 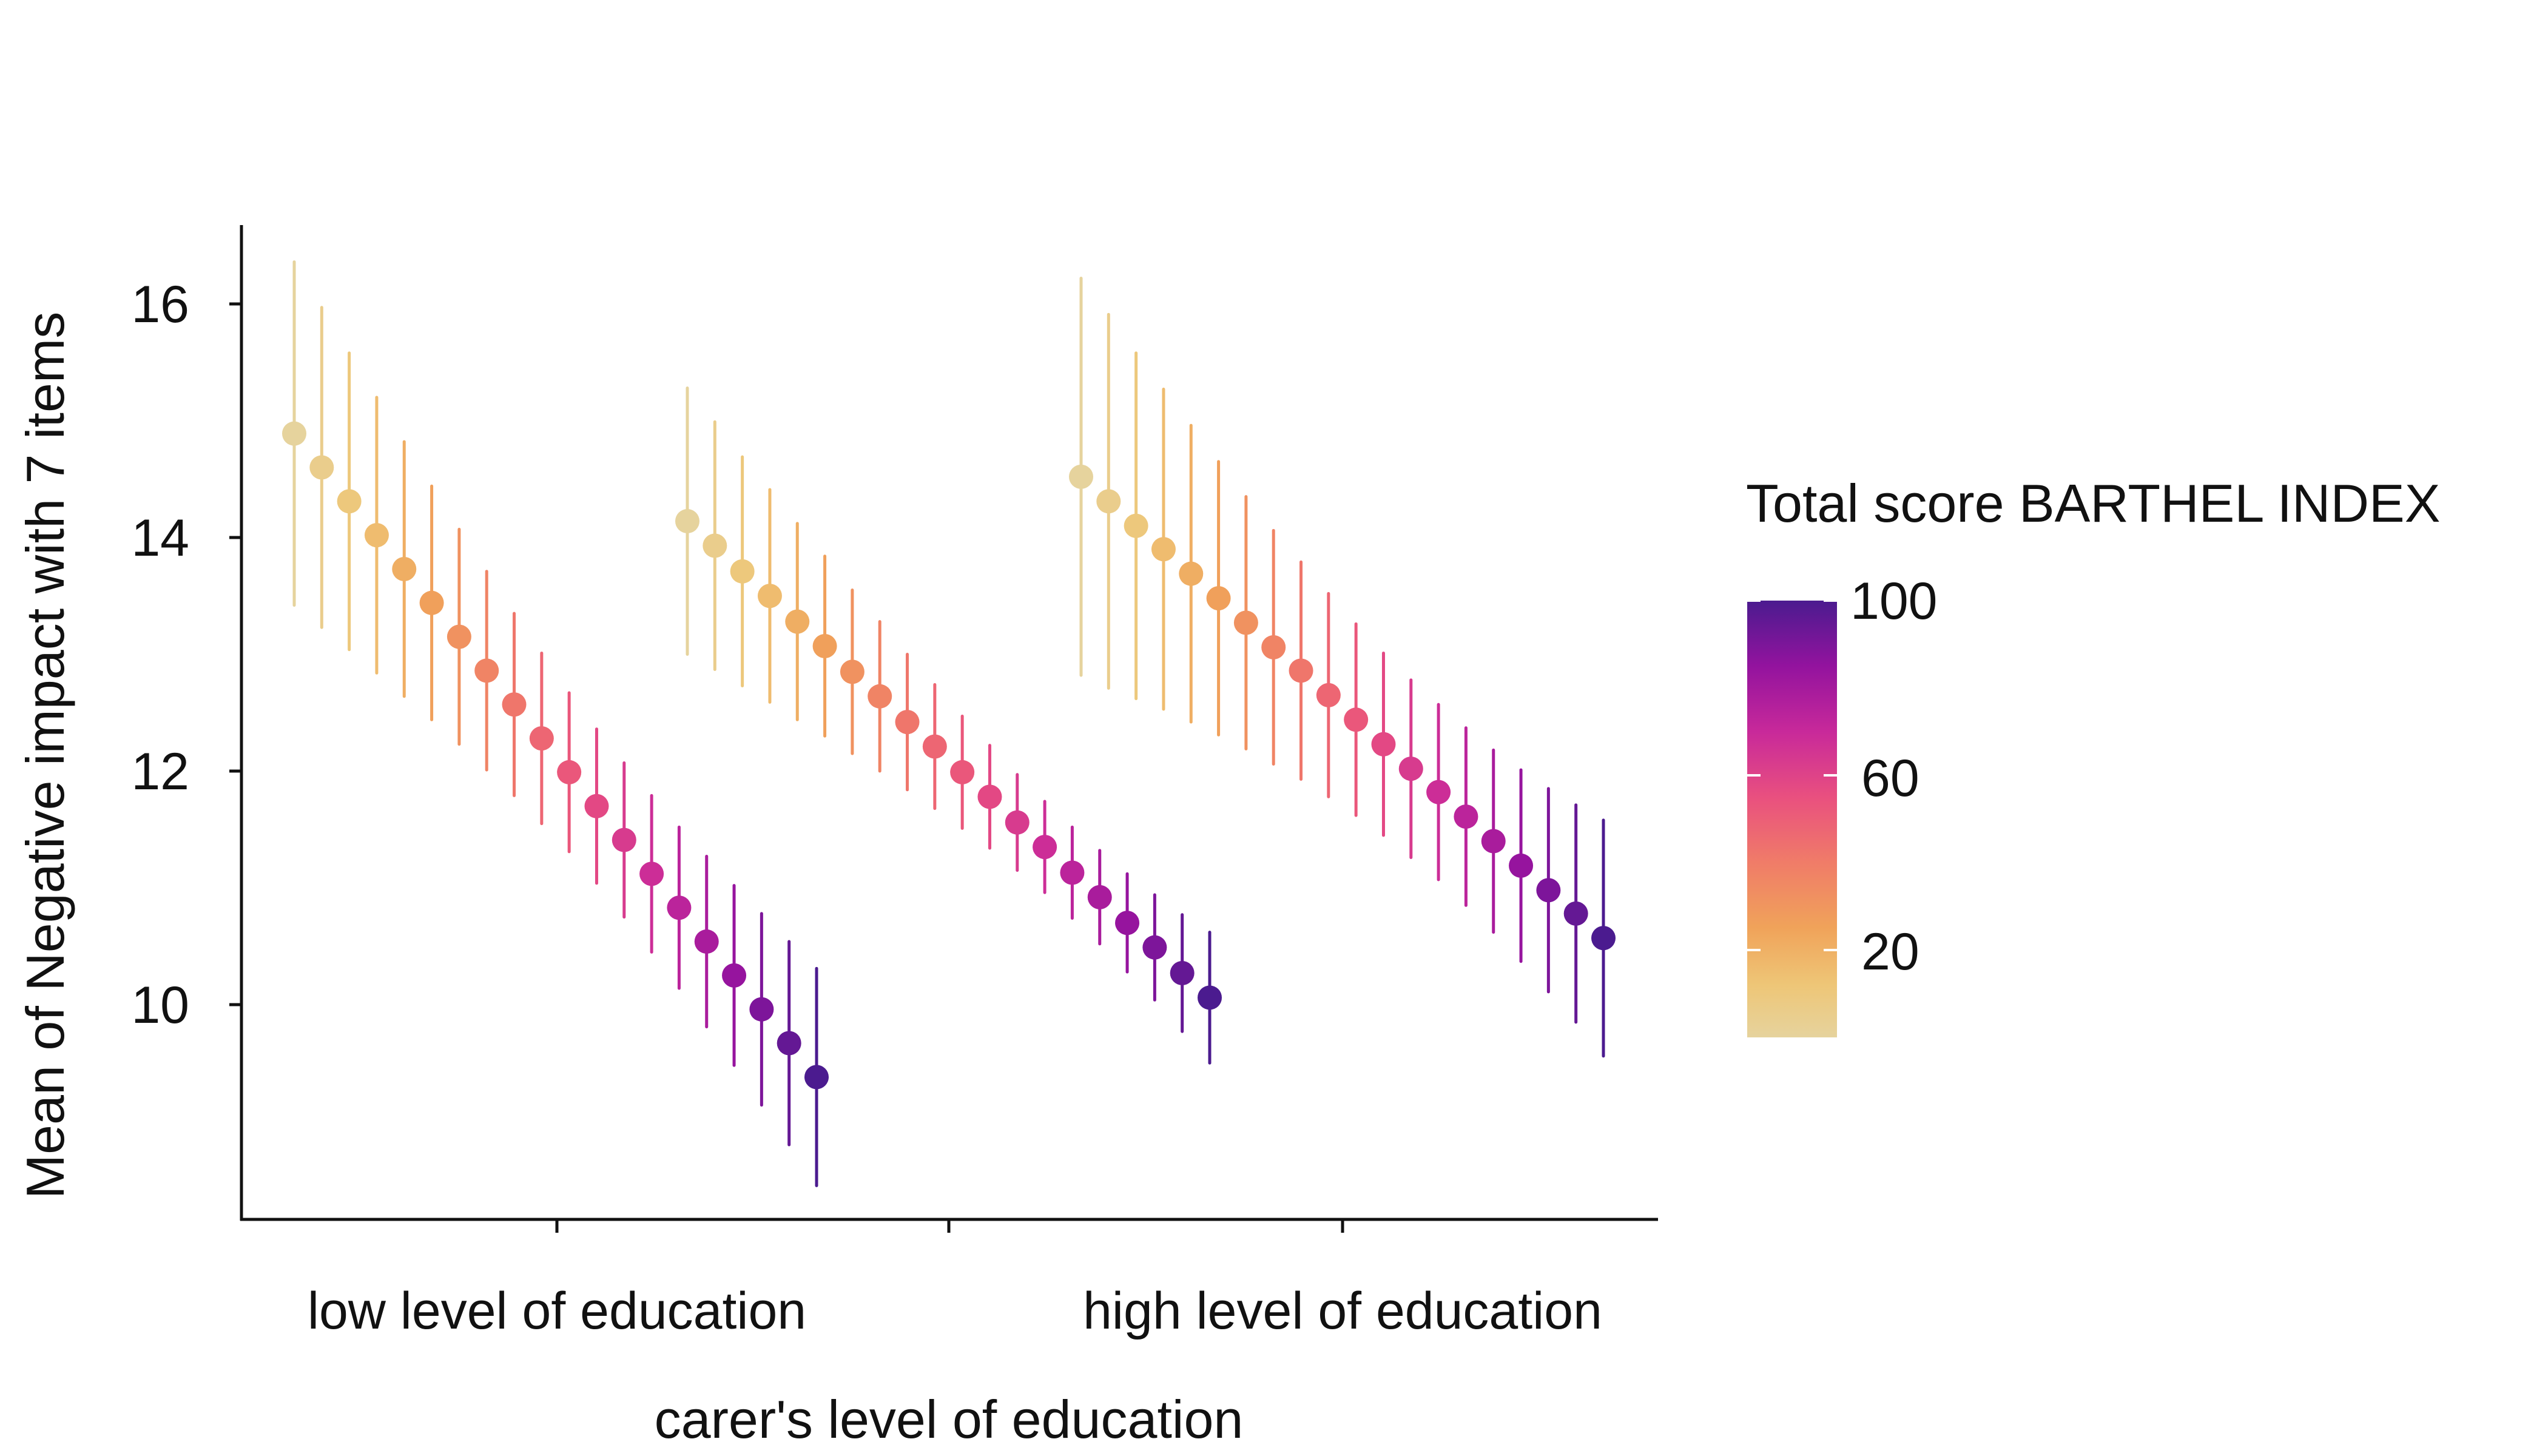 I want to click on x-axis-title: carer's level of education, so click(x=949, y=1419).